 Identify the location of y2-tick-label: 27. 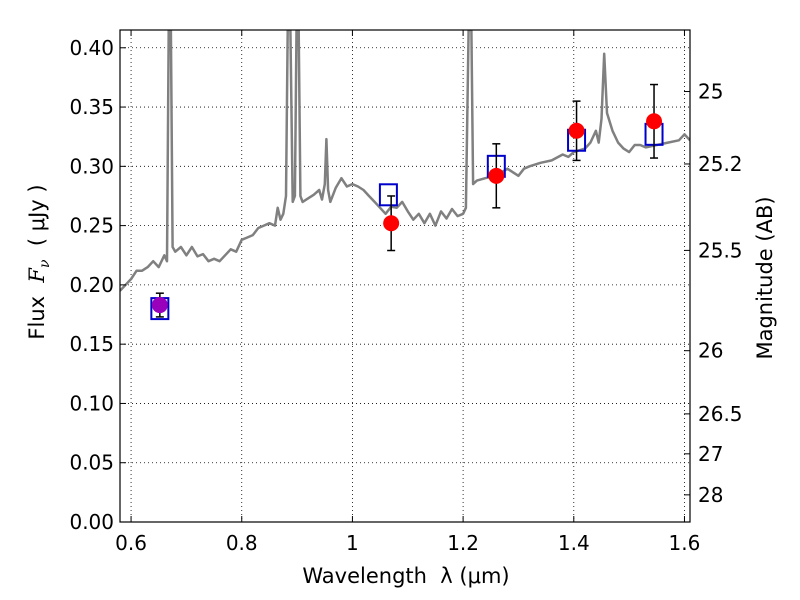
(710, 454).